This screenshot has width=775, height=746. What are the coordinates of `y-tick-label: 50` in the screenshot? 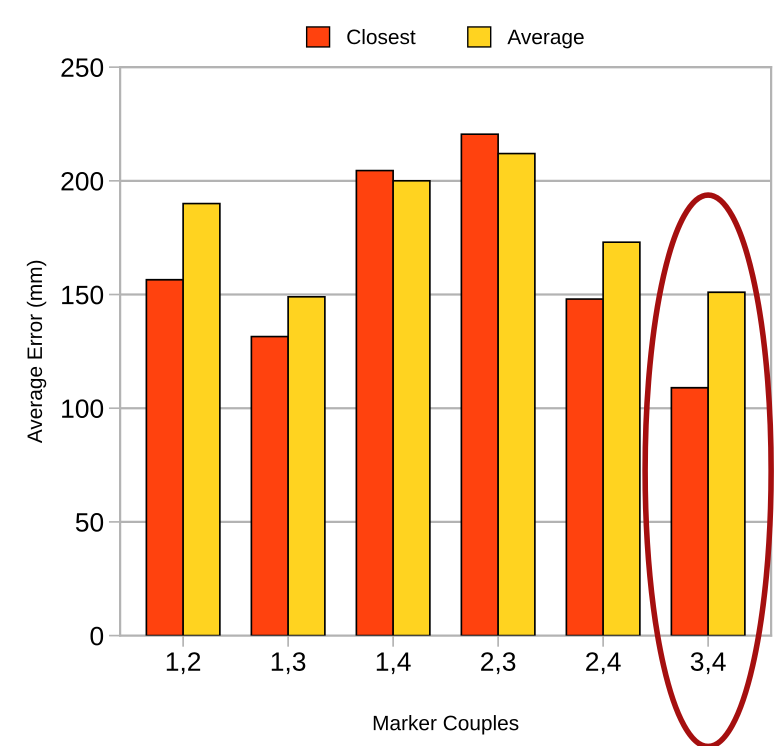 It's located at (90, 522).